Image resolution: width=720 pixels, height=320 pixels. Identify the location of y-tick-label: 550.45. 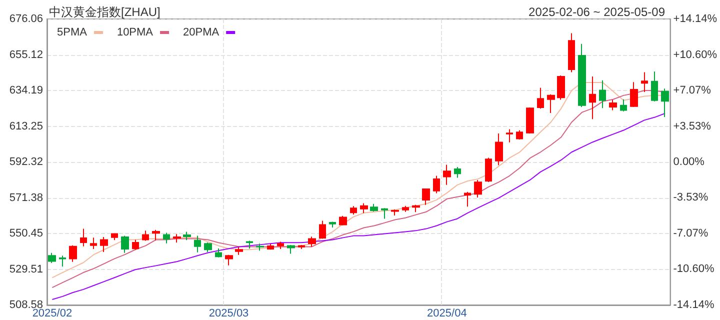
(26, 234).